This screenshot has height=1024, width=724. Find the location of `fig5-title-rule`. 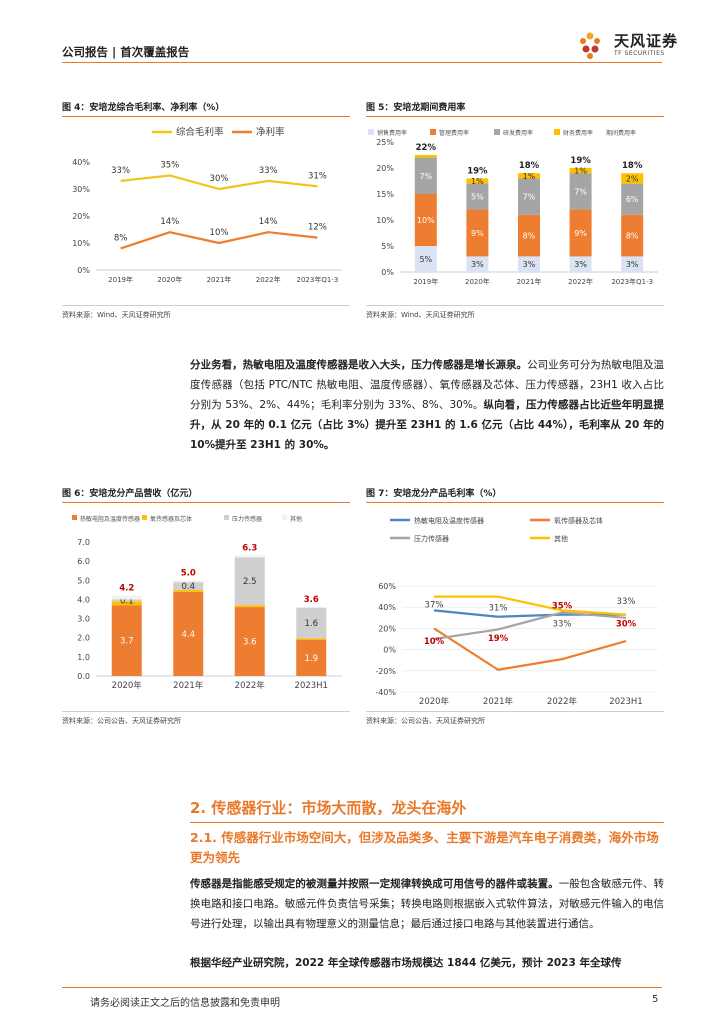

fig5-title-rule is located at coordinates (515, 116).